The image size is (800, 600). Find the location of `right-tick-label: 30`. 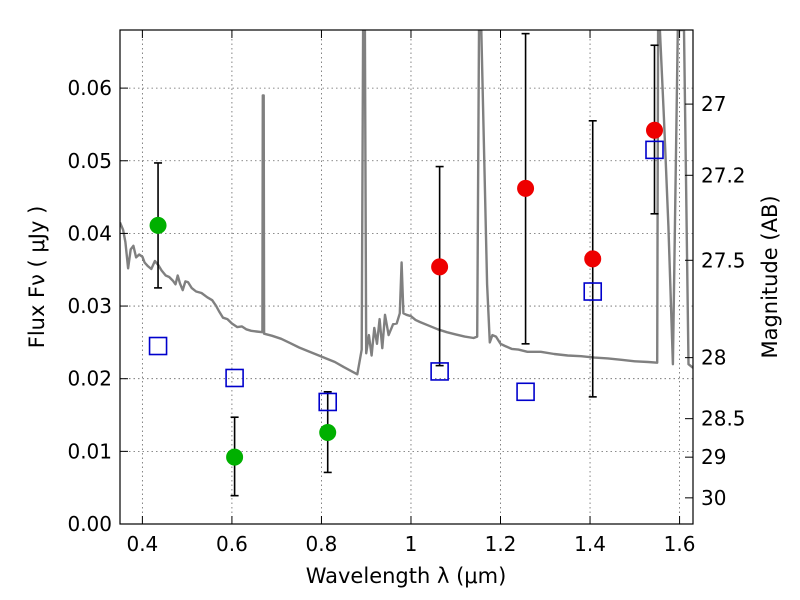

right-tick-label: 30 is located at coordinates (713, 498).